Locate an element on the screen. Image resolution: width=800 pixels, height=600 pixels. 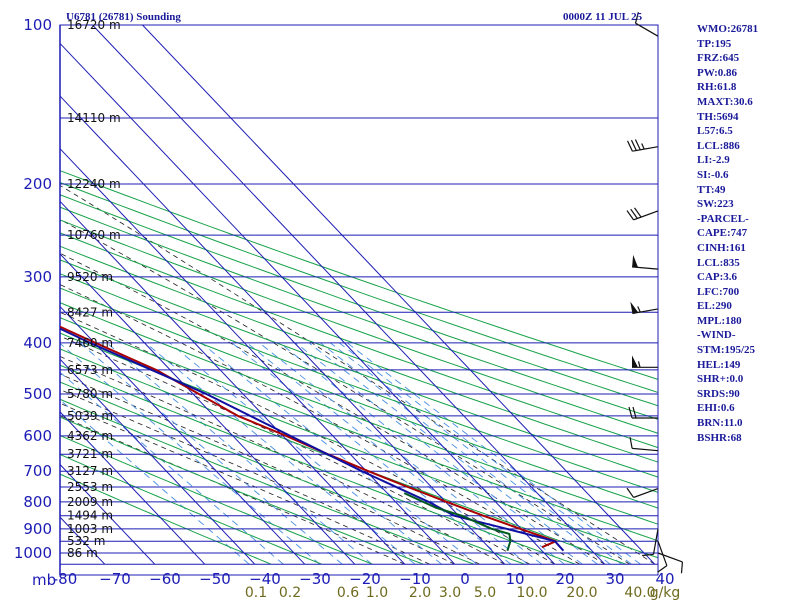
stat-item: -PARCEL- is located at coordinates (723, 218).